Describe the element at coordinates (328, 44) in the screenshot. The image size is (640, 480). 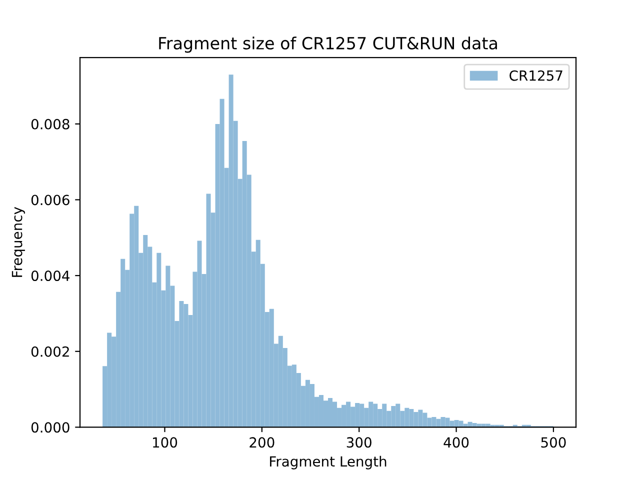
I see `chart-title: Fragment size of CR1257 CUT&RUN data` at that location.